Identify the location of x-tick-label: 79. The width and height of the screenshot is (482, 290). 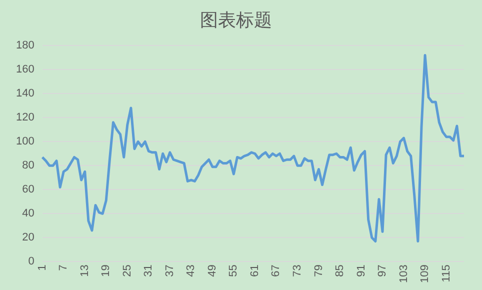
(318, 270).